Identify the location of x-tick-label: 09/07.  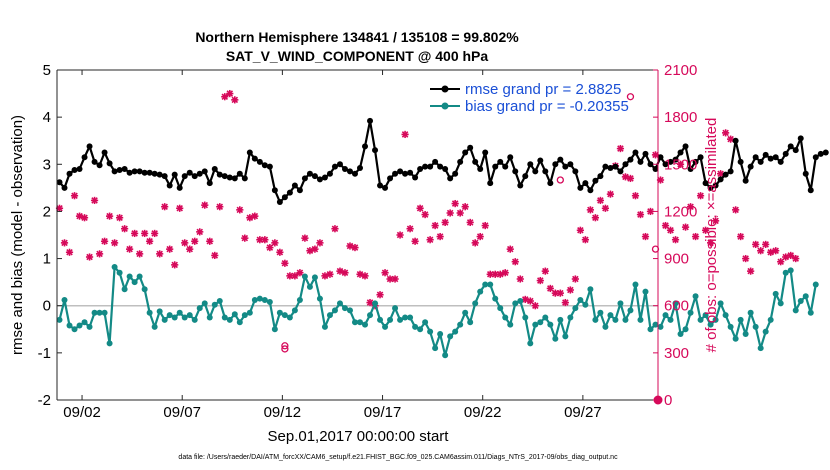
(182, 412).